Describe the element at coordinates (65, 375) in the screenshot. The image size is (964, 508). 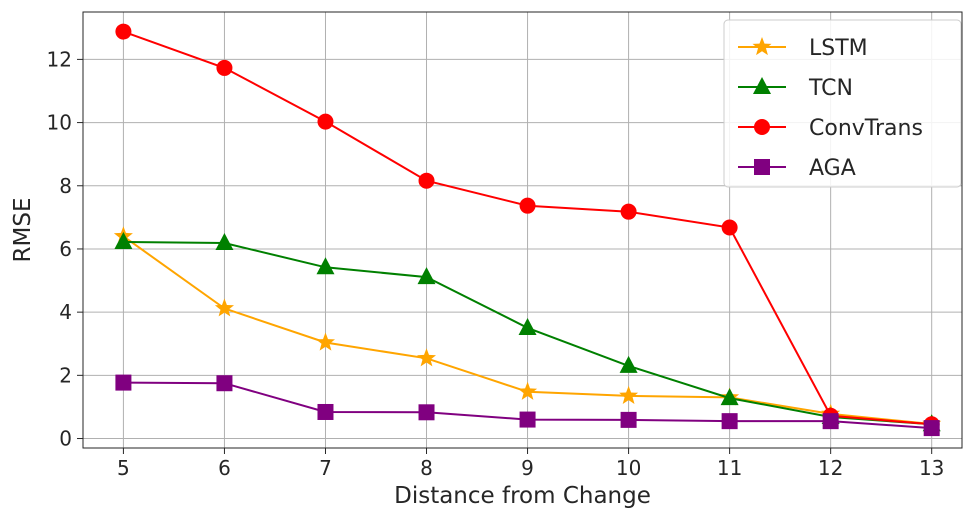
I see `y-tick-label: 2` at that location.